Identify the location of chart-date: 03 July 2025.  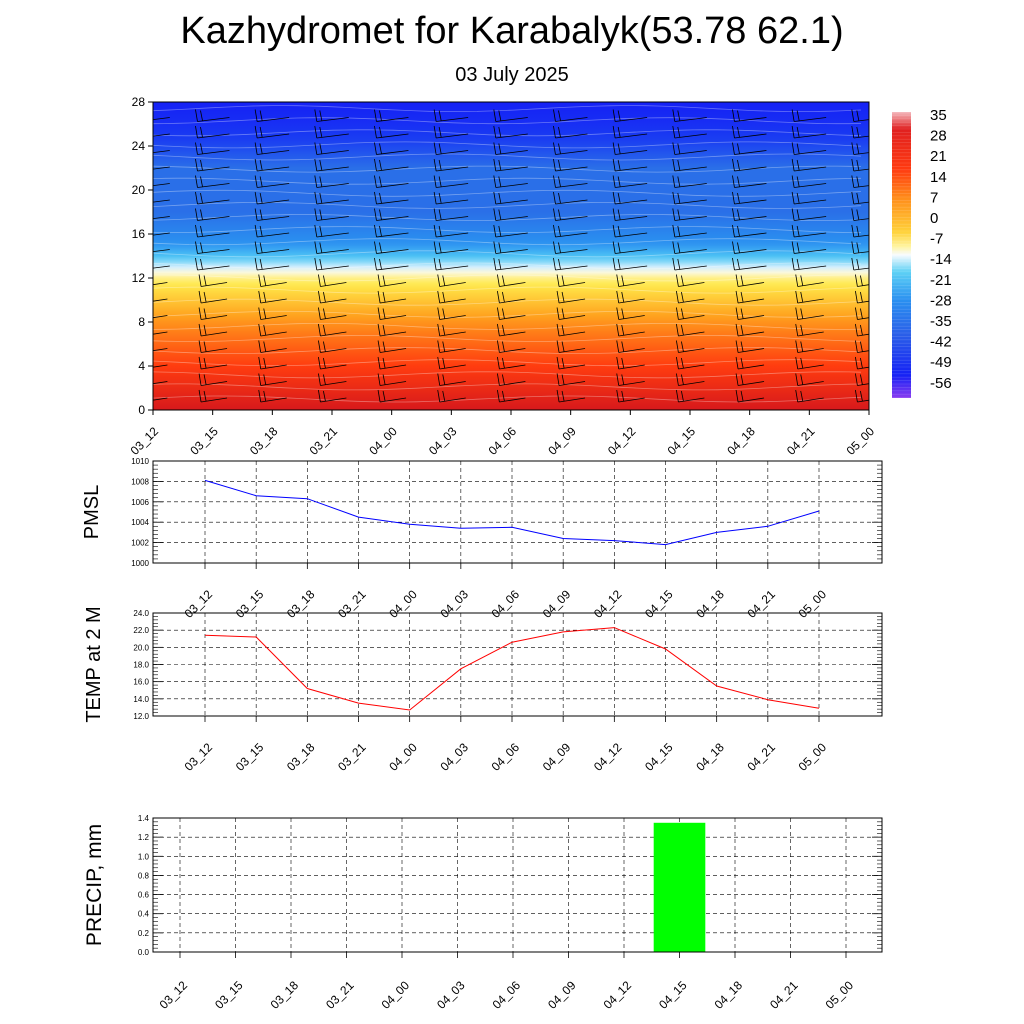
(512, 75).